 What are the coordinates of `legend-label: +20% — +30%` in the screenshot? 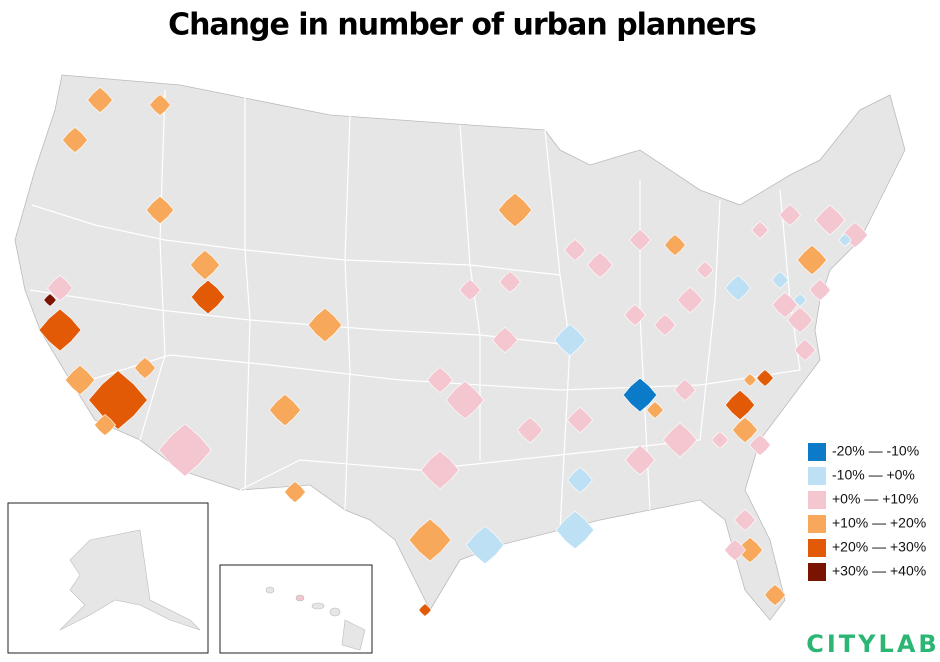 It's located at (879, 547).